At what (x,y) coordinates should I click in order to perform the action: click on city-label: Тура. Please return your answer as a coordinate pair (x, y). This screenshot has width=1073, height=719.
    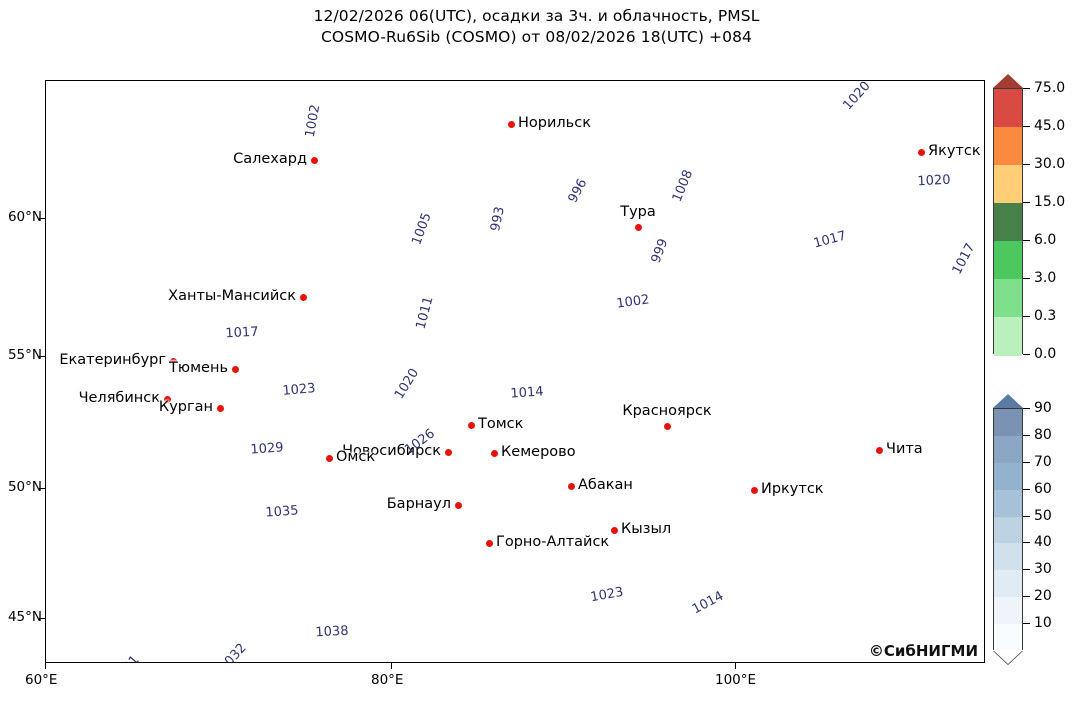
    Looking at the image, I should click on (638, 212).